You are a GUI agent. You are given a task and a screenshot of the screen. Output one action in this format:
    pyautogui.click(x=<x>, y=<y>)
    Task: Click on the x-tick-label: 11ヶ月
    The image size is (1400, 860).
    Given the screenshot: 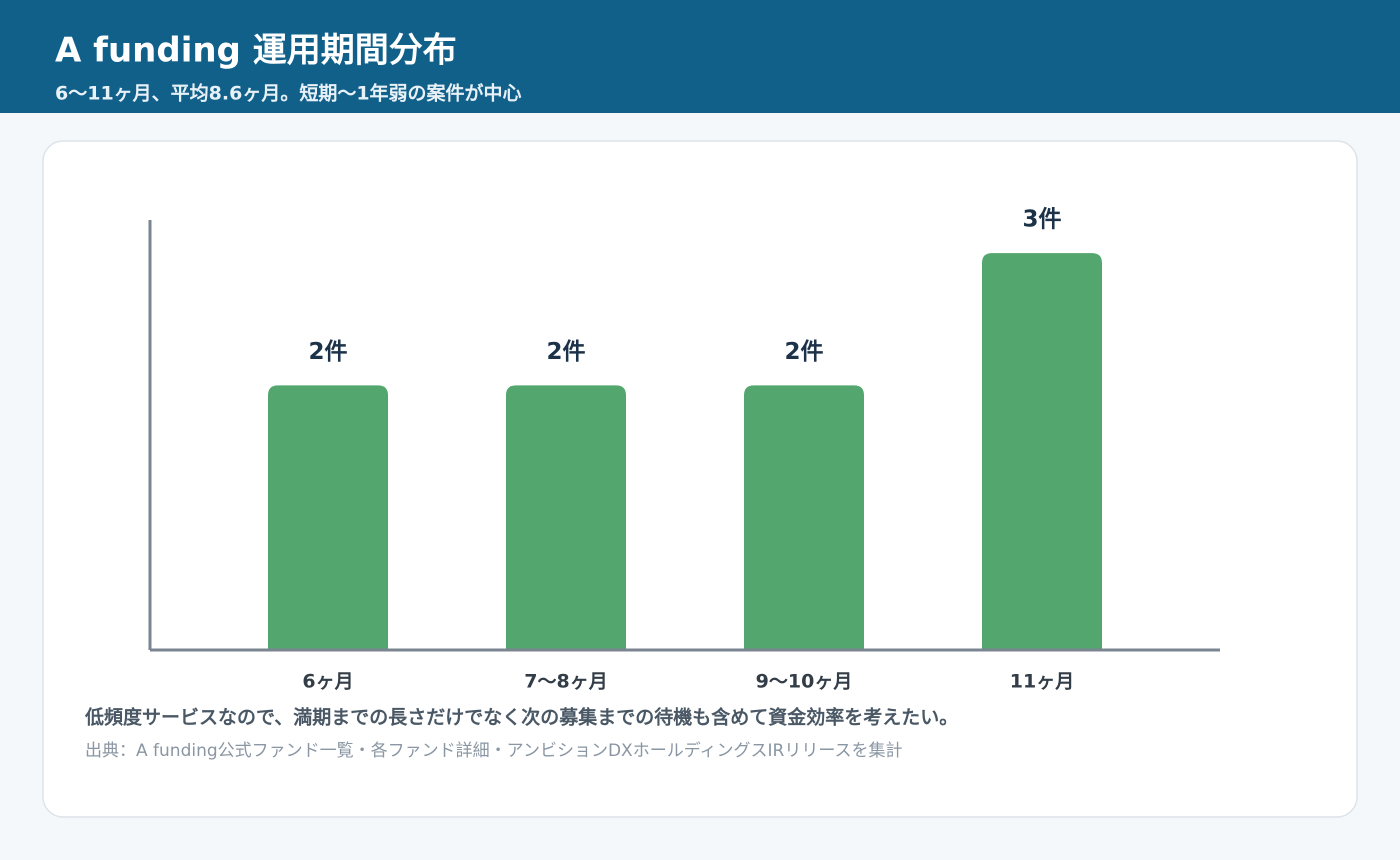 What is the action you would take?
    pyautogui.click(x=1042, y=682)
    